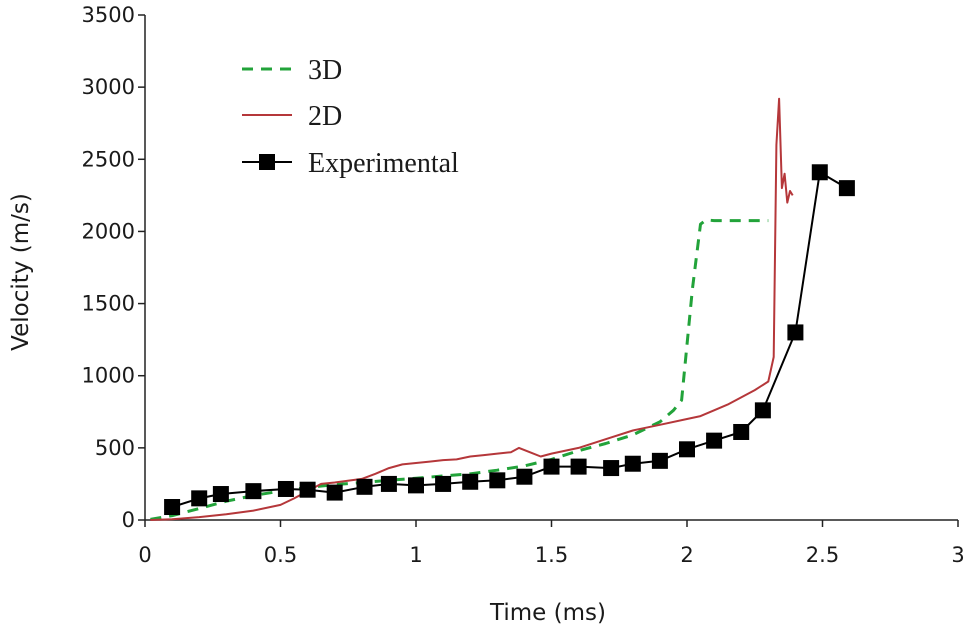 The height and width of the screenshot is (637, 971). Describe the element at coordinates (383, 163) in the screenshot. I see `legend-label-experimental: Experimental` at that location.